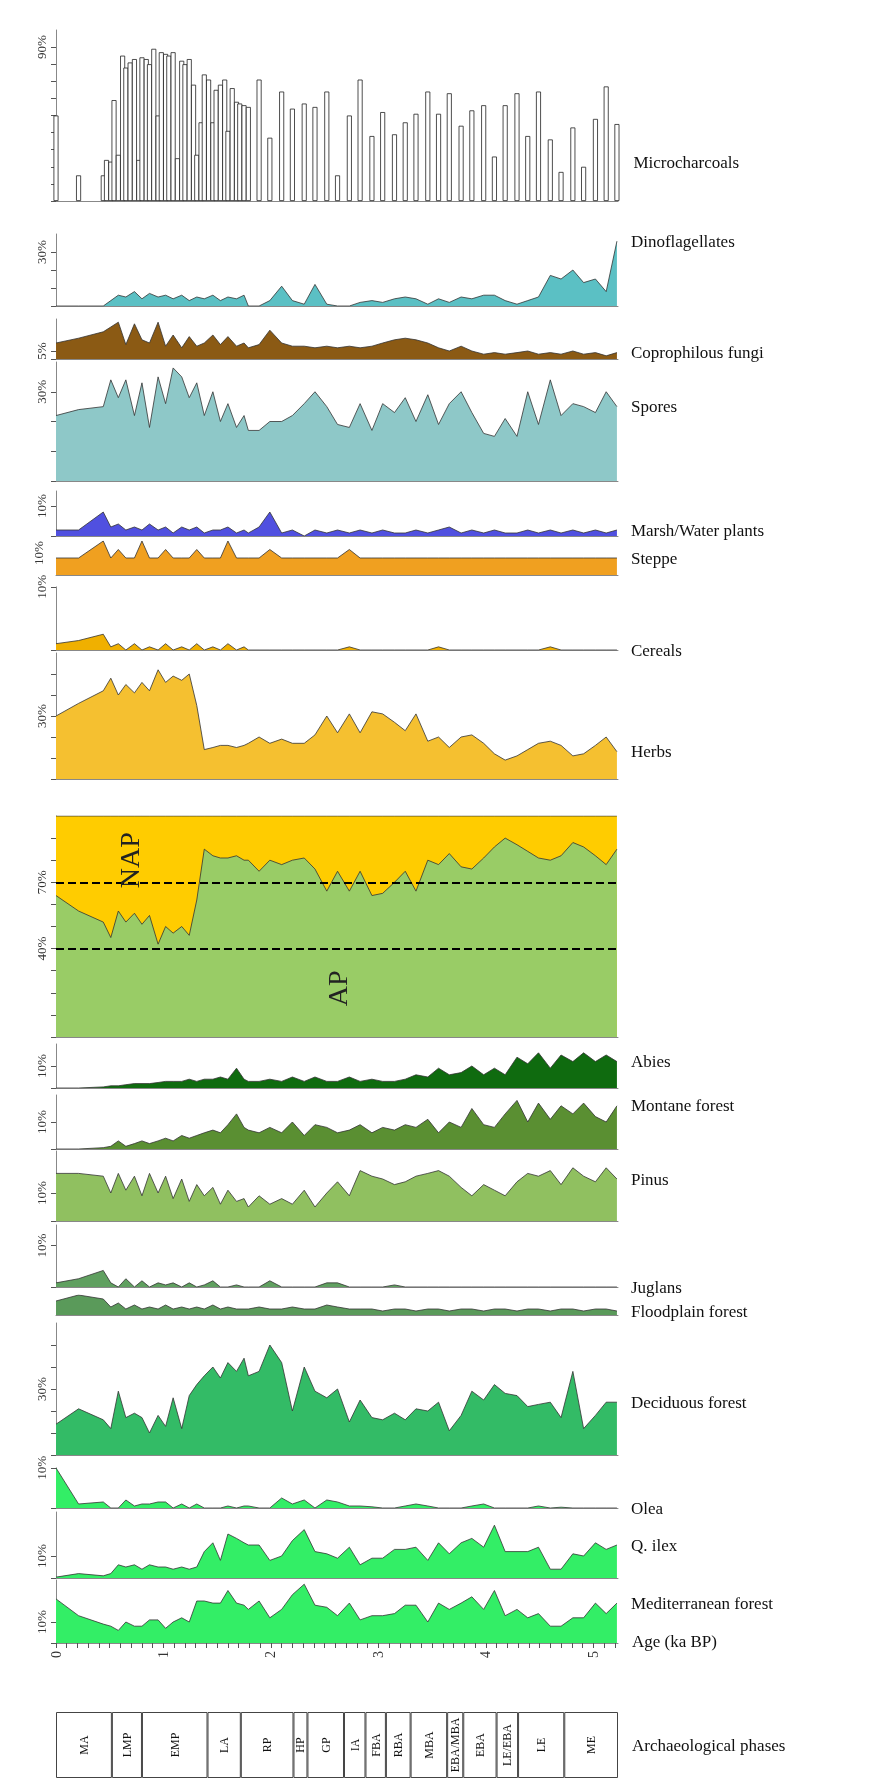 The height and width of the screenshot is (1787, 875). What do you see at coordinates (541, 1745) in the screenshot?
I see `series-label: LE` at bounding box center [541, 1745].